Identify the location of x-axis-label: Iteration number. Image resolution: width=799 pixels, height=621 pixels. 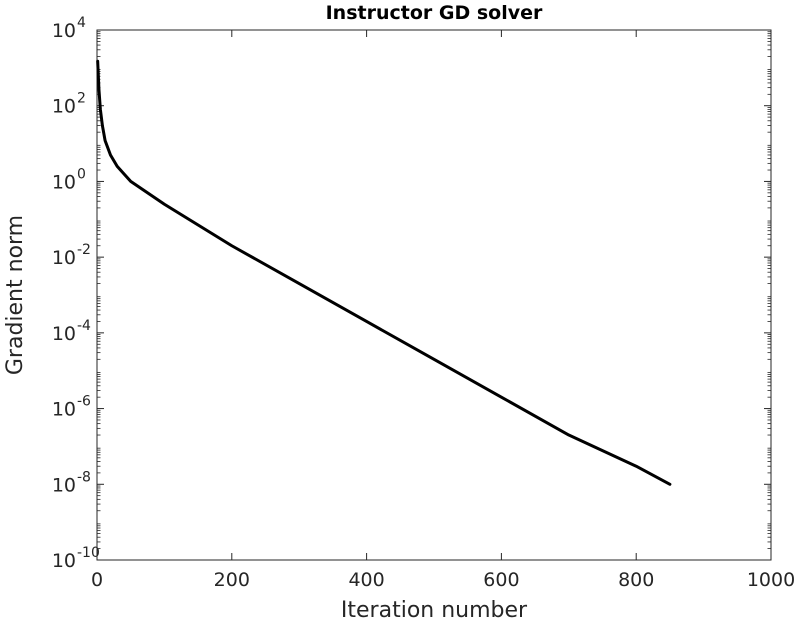
(434, 609).